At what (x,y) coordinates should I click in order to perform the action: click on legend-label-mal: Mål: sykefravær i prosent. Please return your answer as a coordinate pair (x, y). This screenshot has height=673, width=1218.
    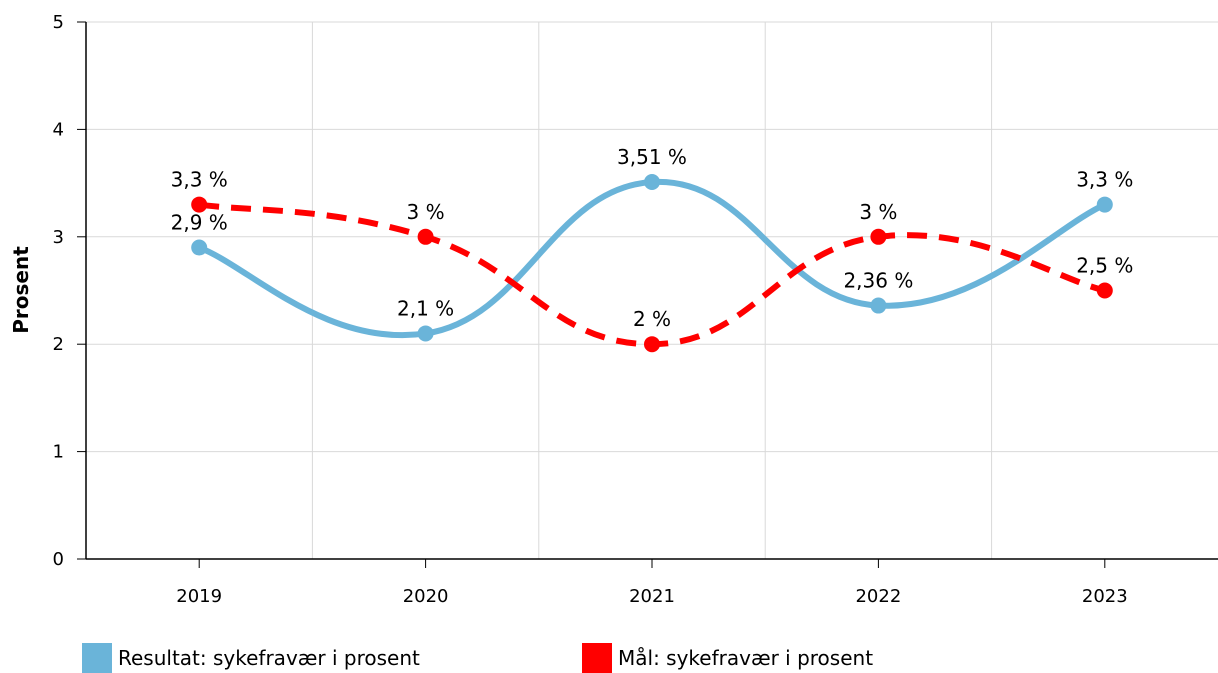
    Looking at the image, I should click on (746, 658).